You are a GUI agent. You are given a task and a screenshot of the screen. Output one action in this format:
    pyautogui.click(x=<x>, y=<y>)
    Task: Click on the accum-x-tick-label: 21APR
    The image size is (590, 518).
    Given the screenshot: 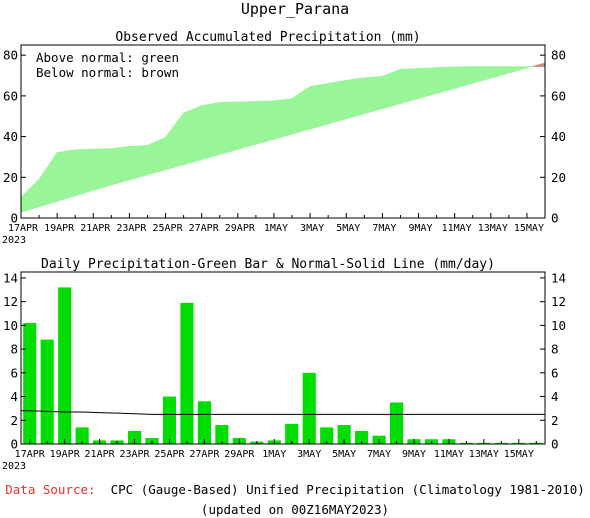 What is the action you would take?
    pyautogui.click(x=95, y=228)
    